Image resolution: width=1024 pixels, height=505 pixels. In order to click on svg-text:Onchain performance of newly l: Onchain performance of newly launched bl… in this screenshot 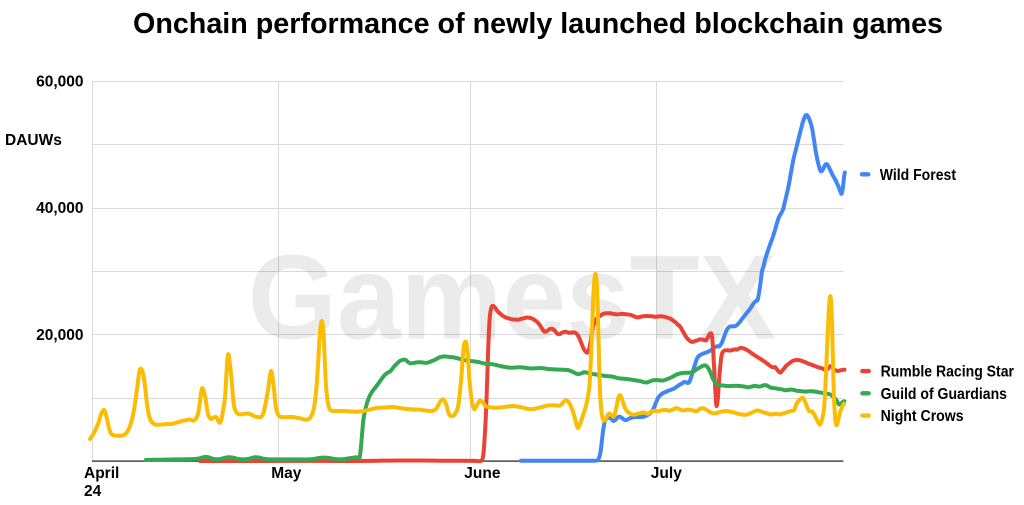, I will do `click(538, 24)`.